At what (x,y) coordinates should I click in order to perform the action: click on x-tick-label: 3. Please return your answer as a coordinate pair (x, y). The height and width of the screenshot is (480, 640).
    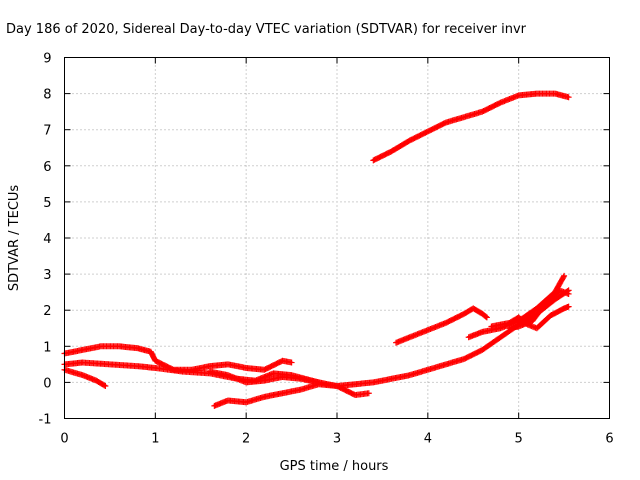
    Looking at the image, I should click on (337, 439).